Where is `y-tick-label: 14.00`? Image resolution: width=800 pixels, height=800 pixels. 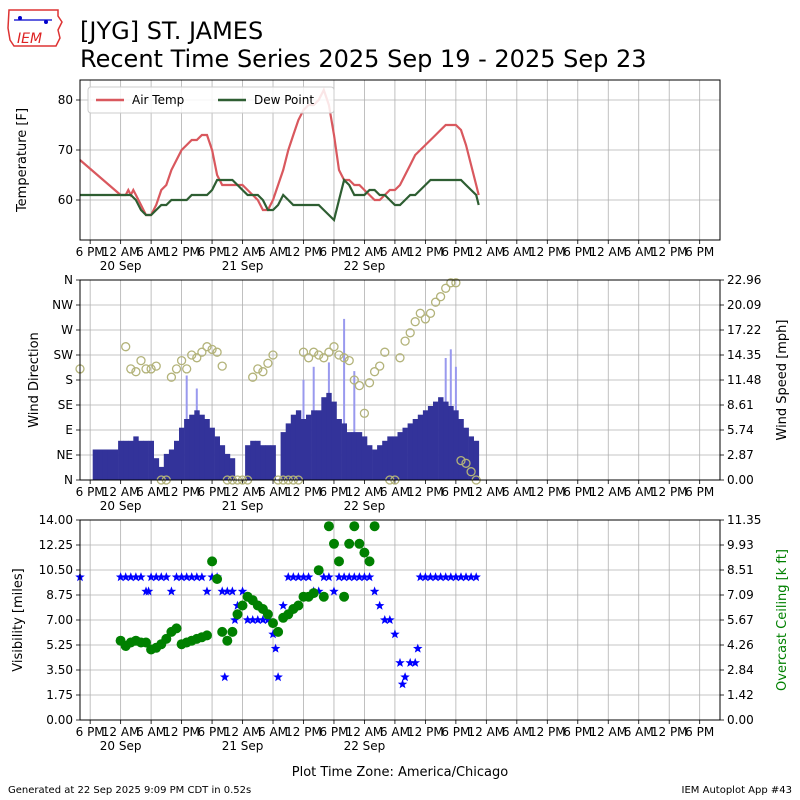 y-tick-label: 14.00 is located at coordinates (56, 520).